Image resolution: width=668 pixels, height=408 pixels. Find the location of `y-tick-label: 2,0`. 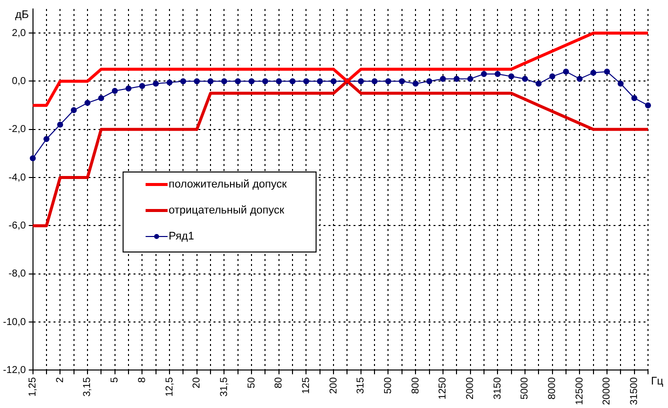

y-tick-label: 2,0 is located at coordinates (19, 33).